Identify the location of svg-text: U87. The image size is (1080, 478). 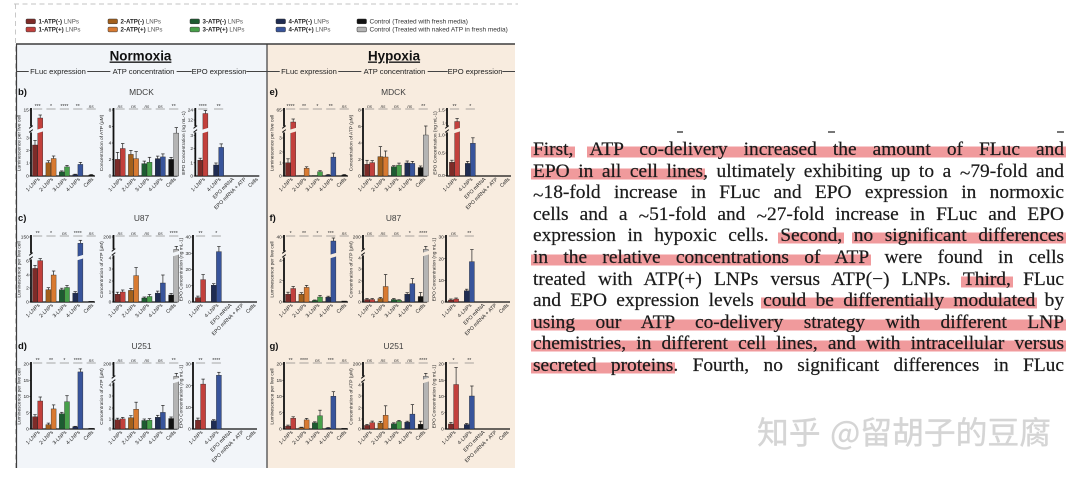
(394, 218).